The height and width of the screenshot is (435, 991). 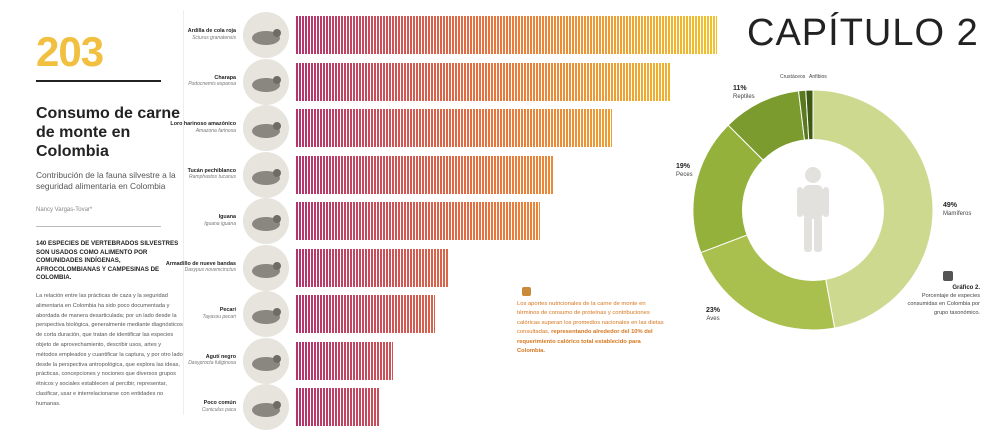 I want to click on parrot-icon, so click(x=266, y=128).